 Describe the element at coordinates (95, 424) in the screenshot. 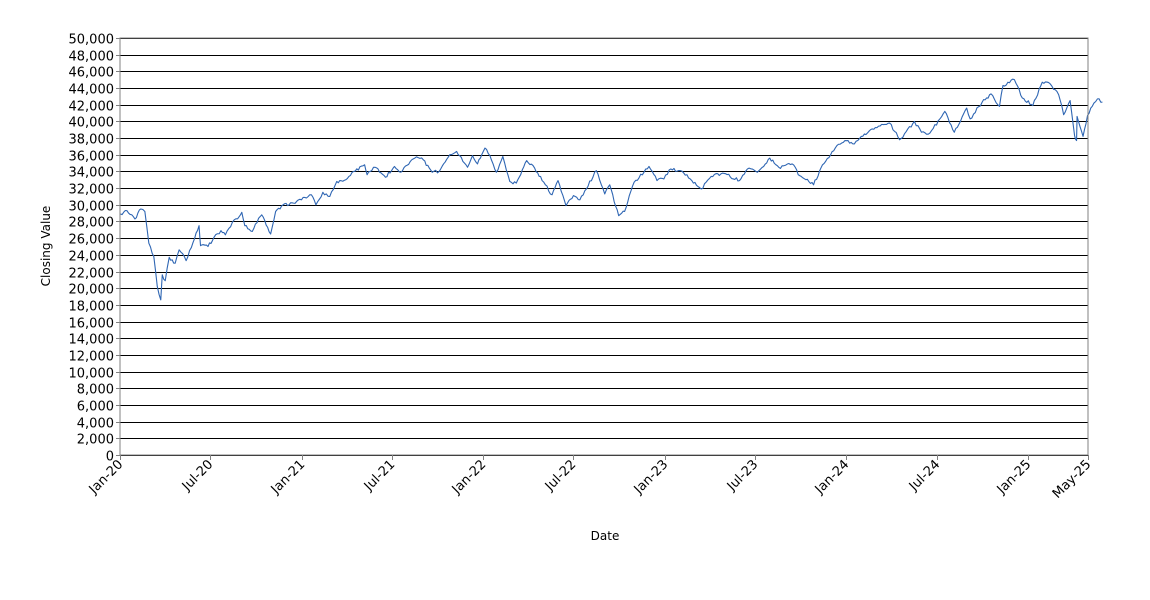

I see `y-tick-label: 4,000` at that location.